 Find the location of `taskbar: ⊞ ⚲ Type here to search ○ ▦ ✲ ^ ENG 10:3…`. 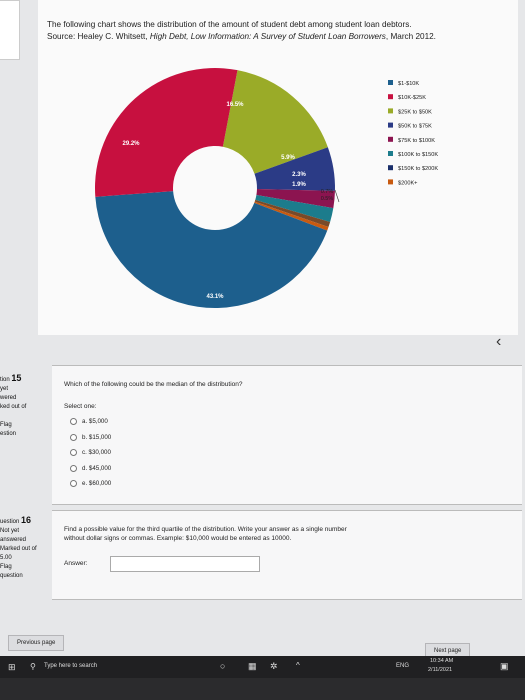

taskbar: ⊞ ⚲ Type here to search ○ ▦ ✲ ^ ENG 10:3… is located at coordinates (262, 667).